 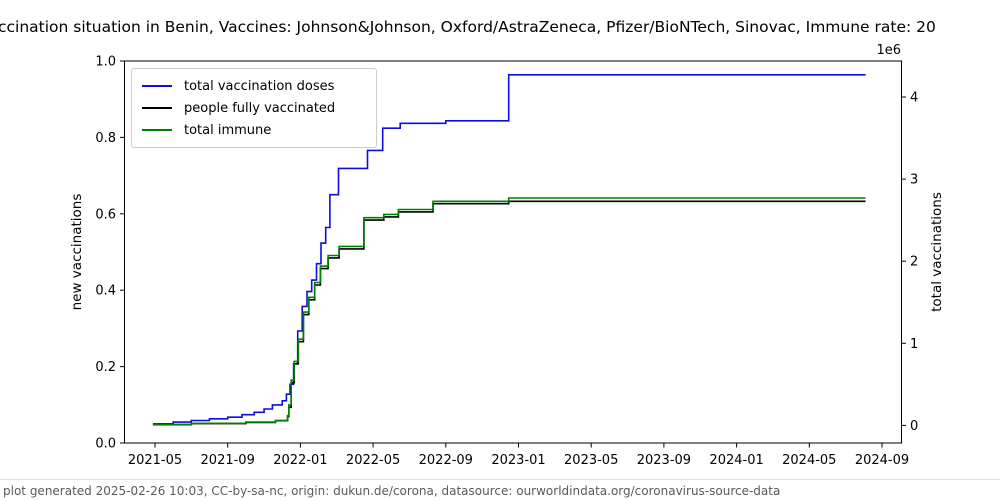 What do you see at coordinates (155, 460) in the screenshot?
I see `svg-text: 2021-05` at bounding box center [155, 460].